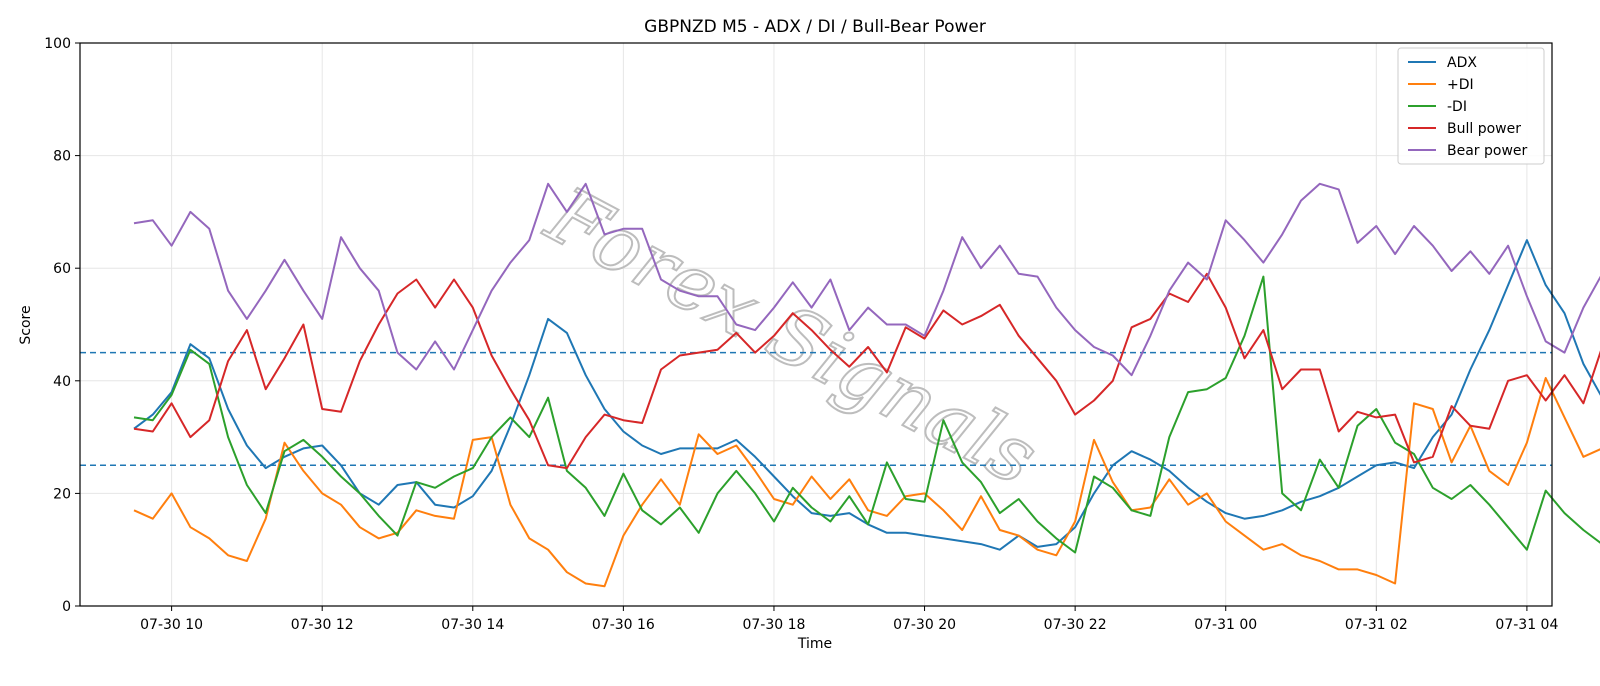  Describe the element at coordinates (472, 625) in the screenshot. I see `x-tick-label: 07-30 14` at that location.